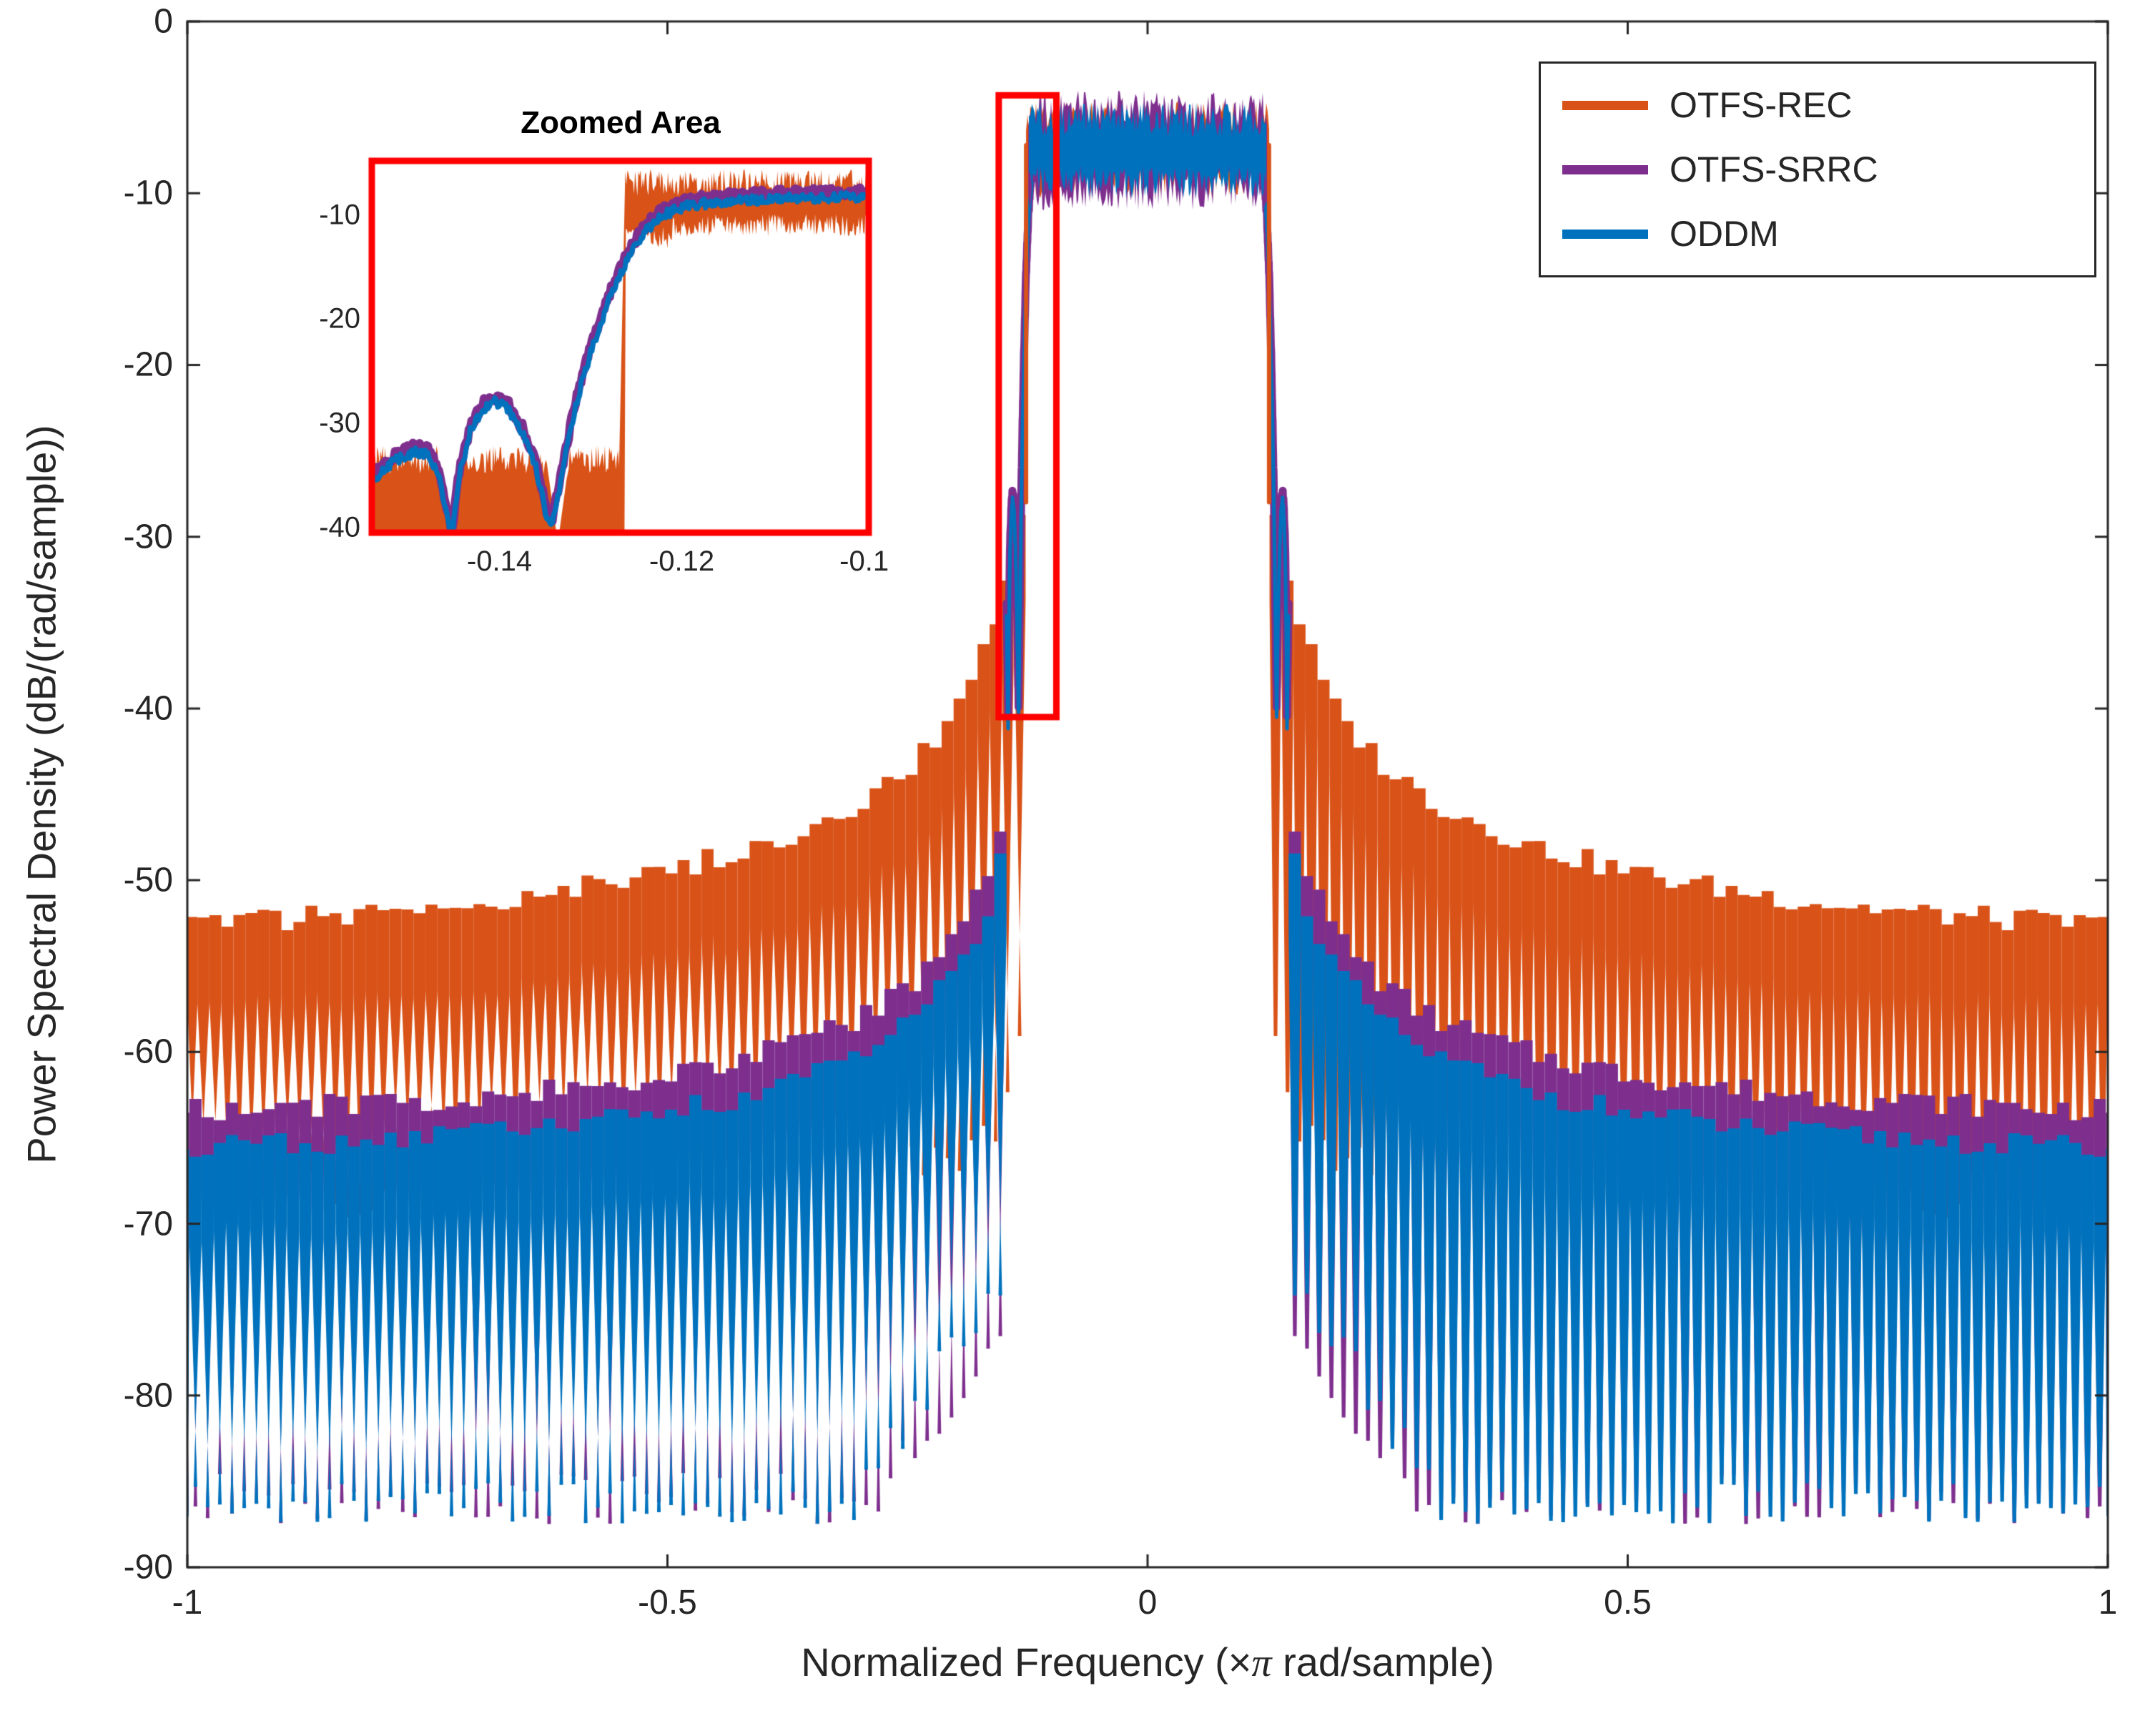  What do you see at coordinates (682, 561) in the screenshot?
I see `inset-x-tick-label: -0.12` at bounding box center [682, 561].